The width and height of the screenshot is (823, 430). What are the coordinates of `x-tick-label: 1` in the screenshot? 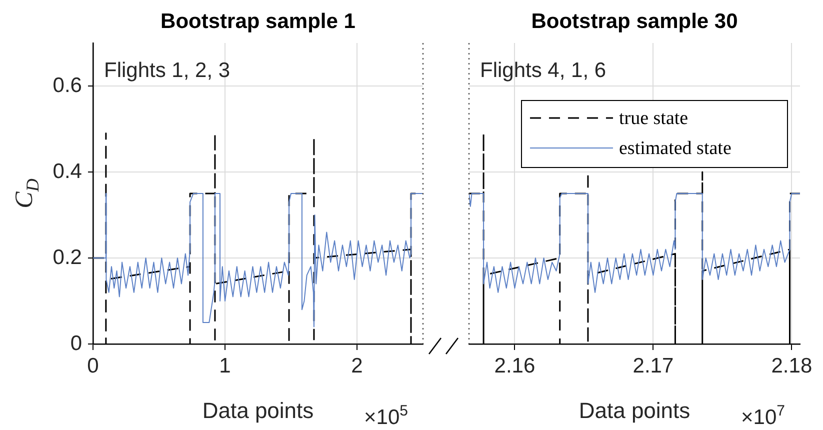 It's located at (225, 366).